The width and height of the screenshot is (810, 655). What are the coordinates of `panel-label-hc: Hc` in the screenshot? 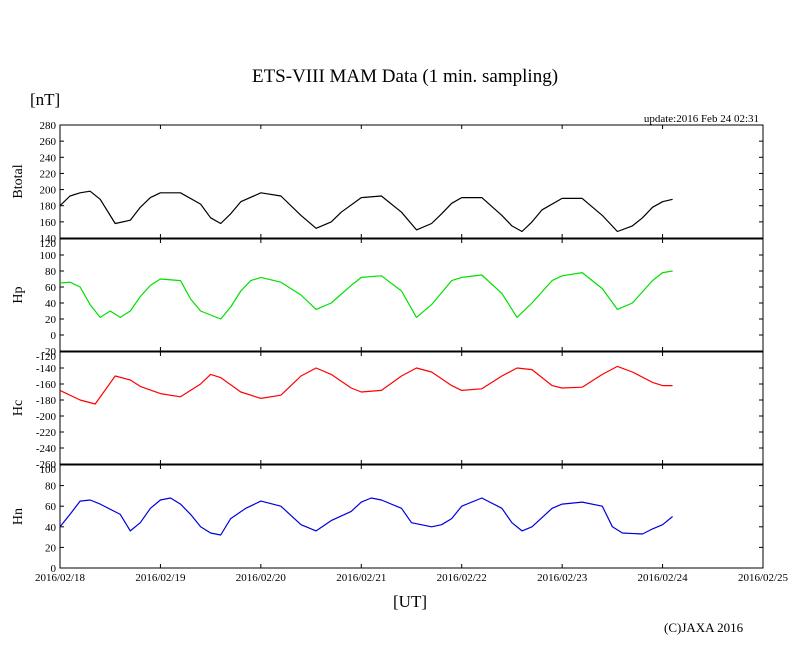 It's located at (18, 408).